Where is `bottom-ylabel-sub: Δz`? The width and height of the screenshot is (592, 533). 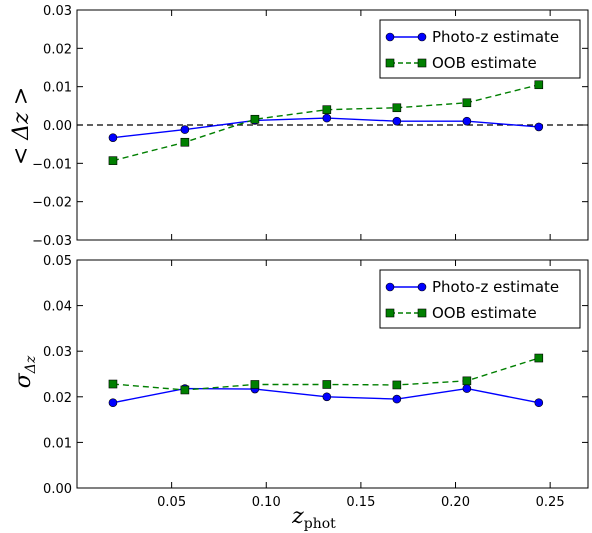 bottom-ylabel-sub: Δz is located at coordinates (31, 364).